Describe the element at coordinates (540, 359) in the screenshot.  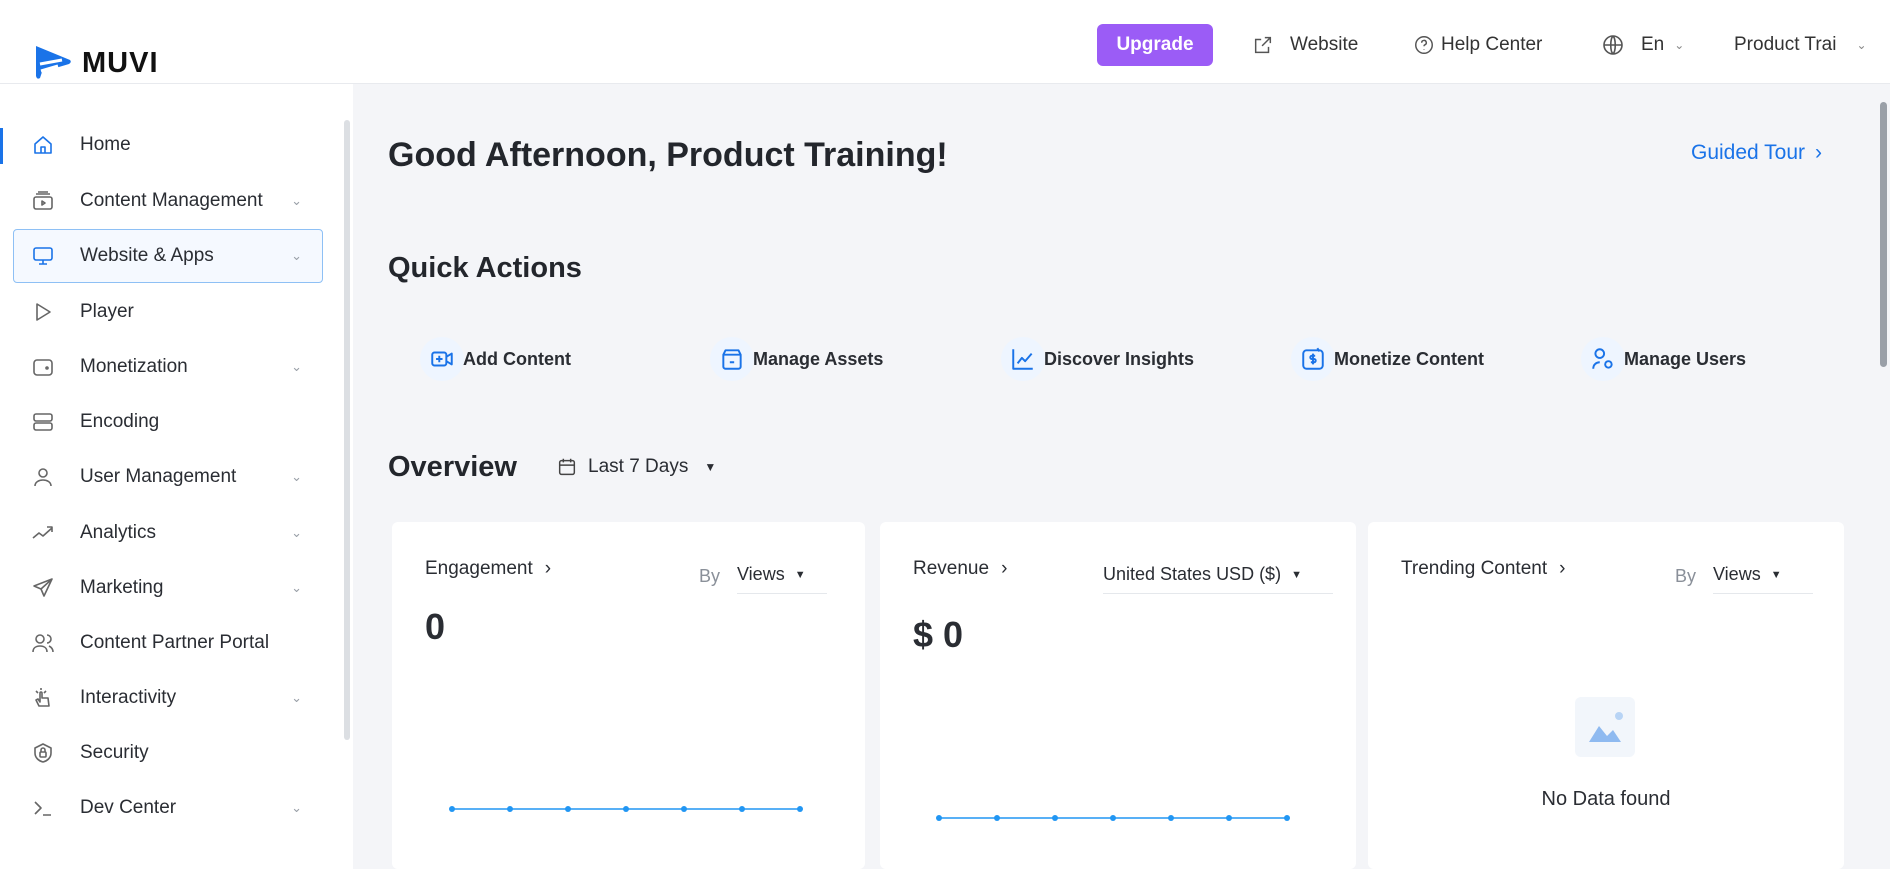
I see `quick-action-add-content: Add Content` at that location.